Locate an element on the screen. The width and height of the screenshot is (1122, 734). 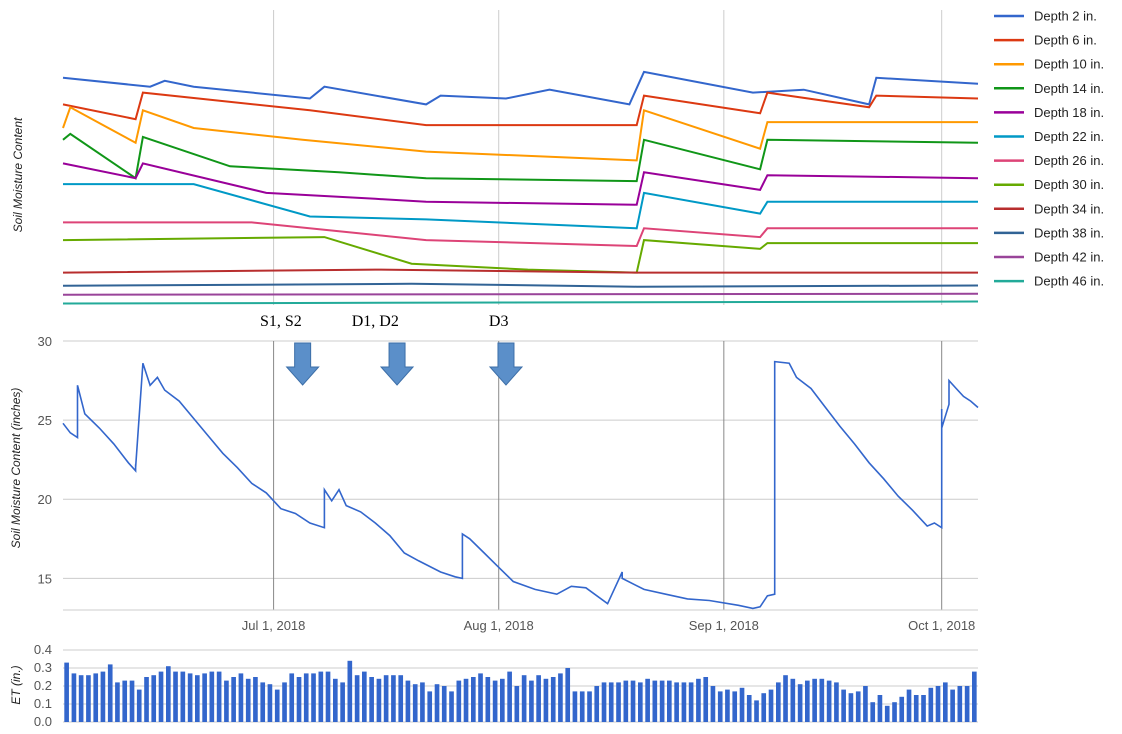
legend-label: Depth 26 in. is located at coordinates (1069, 160).